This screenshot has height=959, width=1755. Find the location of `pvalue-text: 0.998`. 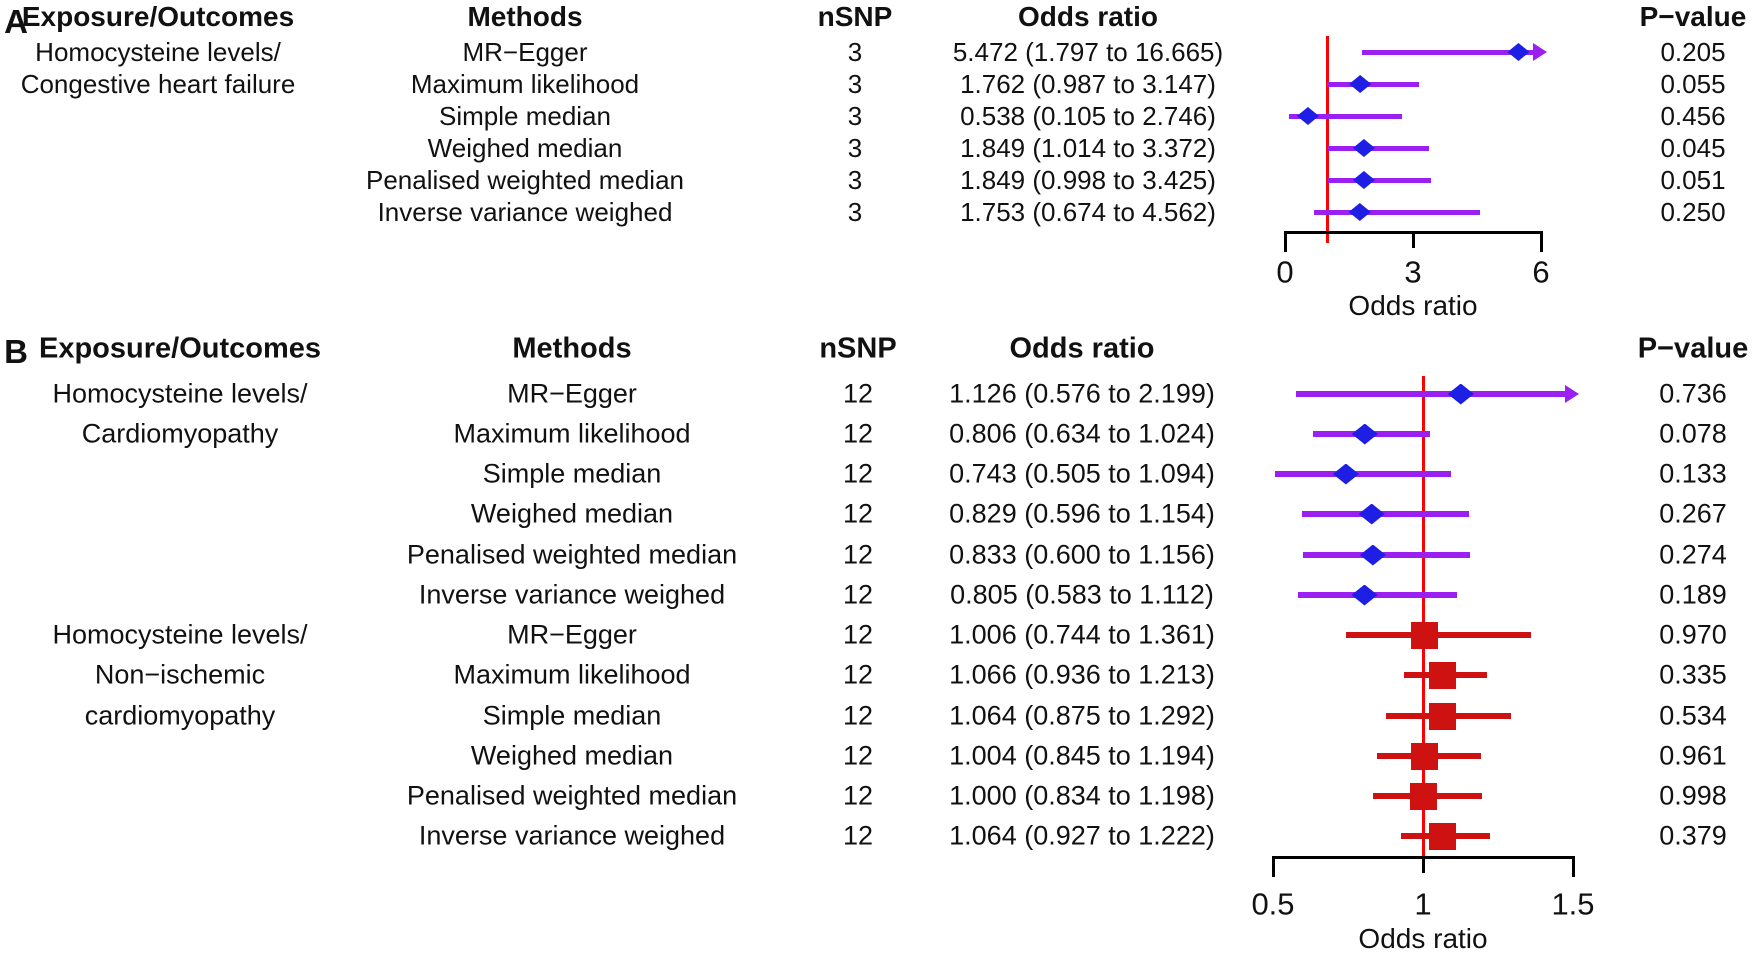

pvalue-text: 0.998 is located at coordinates (1693, 795).